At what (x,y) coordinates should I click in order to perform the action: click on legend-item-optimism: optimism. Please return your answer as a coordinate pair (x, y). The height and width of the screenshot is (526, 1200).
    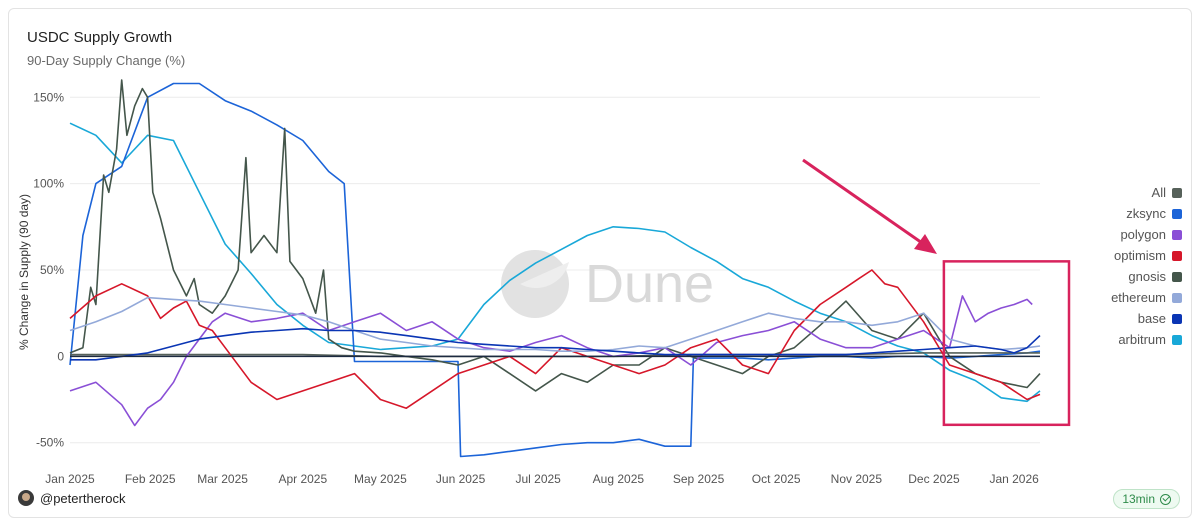
    Looking at the image, I should click on (1146, 255).